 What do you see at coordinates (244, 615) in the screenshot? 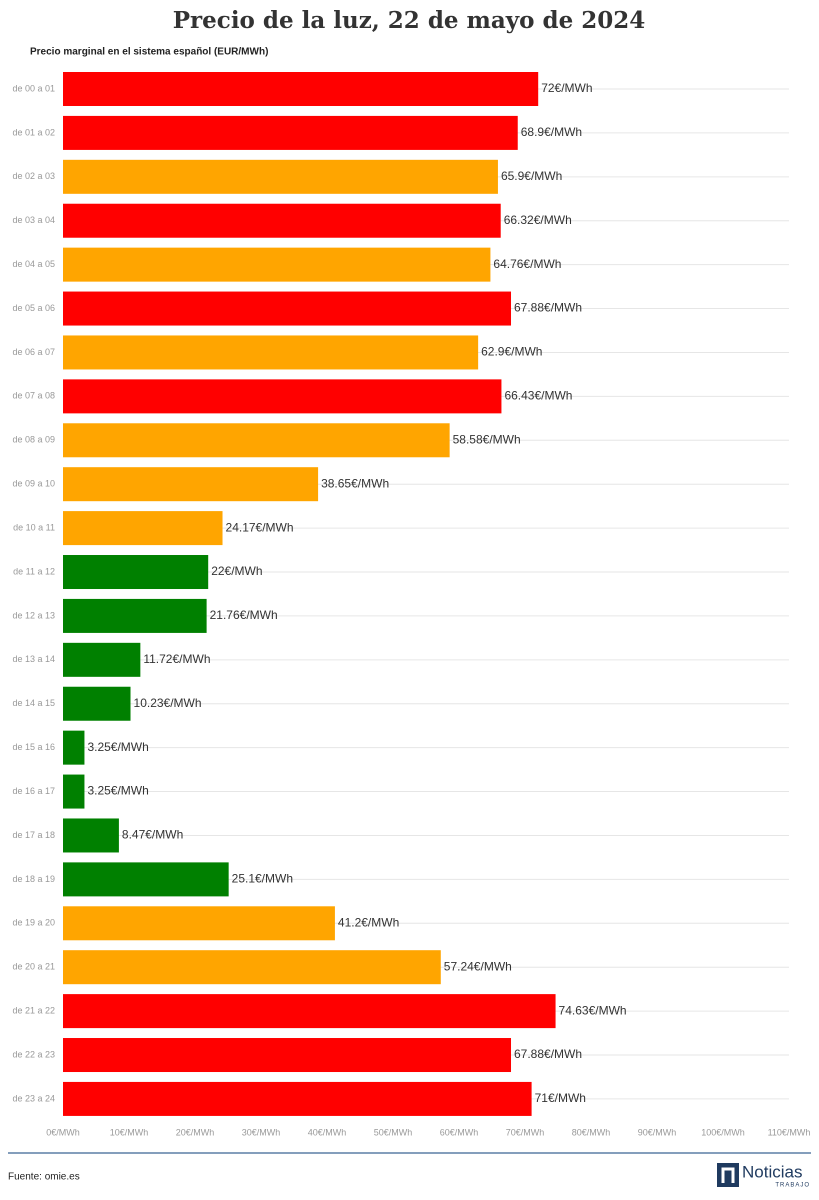
I see `value-label: 21.76€/MWh` at bounding box center [244, 615].